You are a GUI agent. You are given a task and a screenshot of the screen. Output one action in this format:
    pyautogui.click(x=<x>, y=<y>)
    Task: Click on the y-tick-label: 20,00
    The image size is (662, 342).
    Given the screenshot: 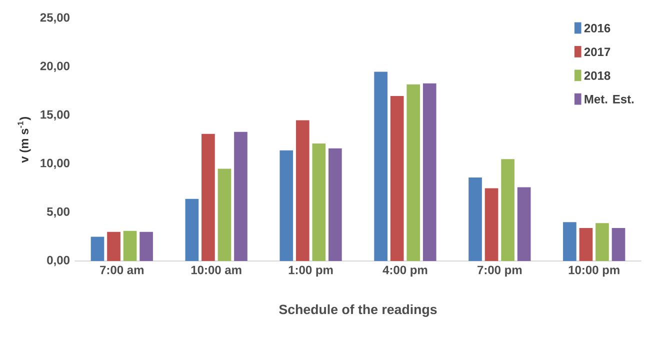 What is the action you would take?
    pyautogui.click(x=55, y=67)
    